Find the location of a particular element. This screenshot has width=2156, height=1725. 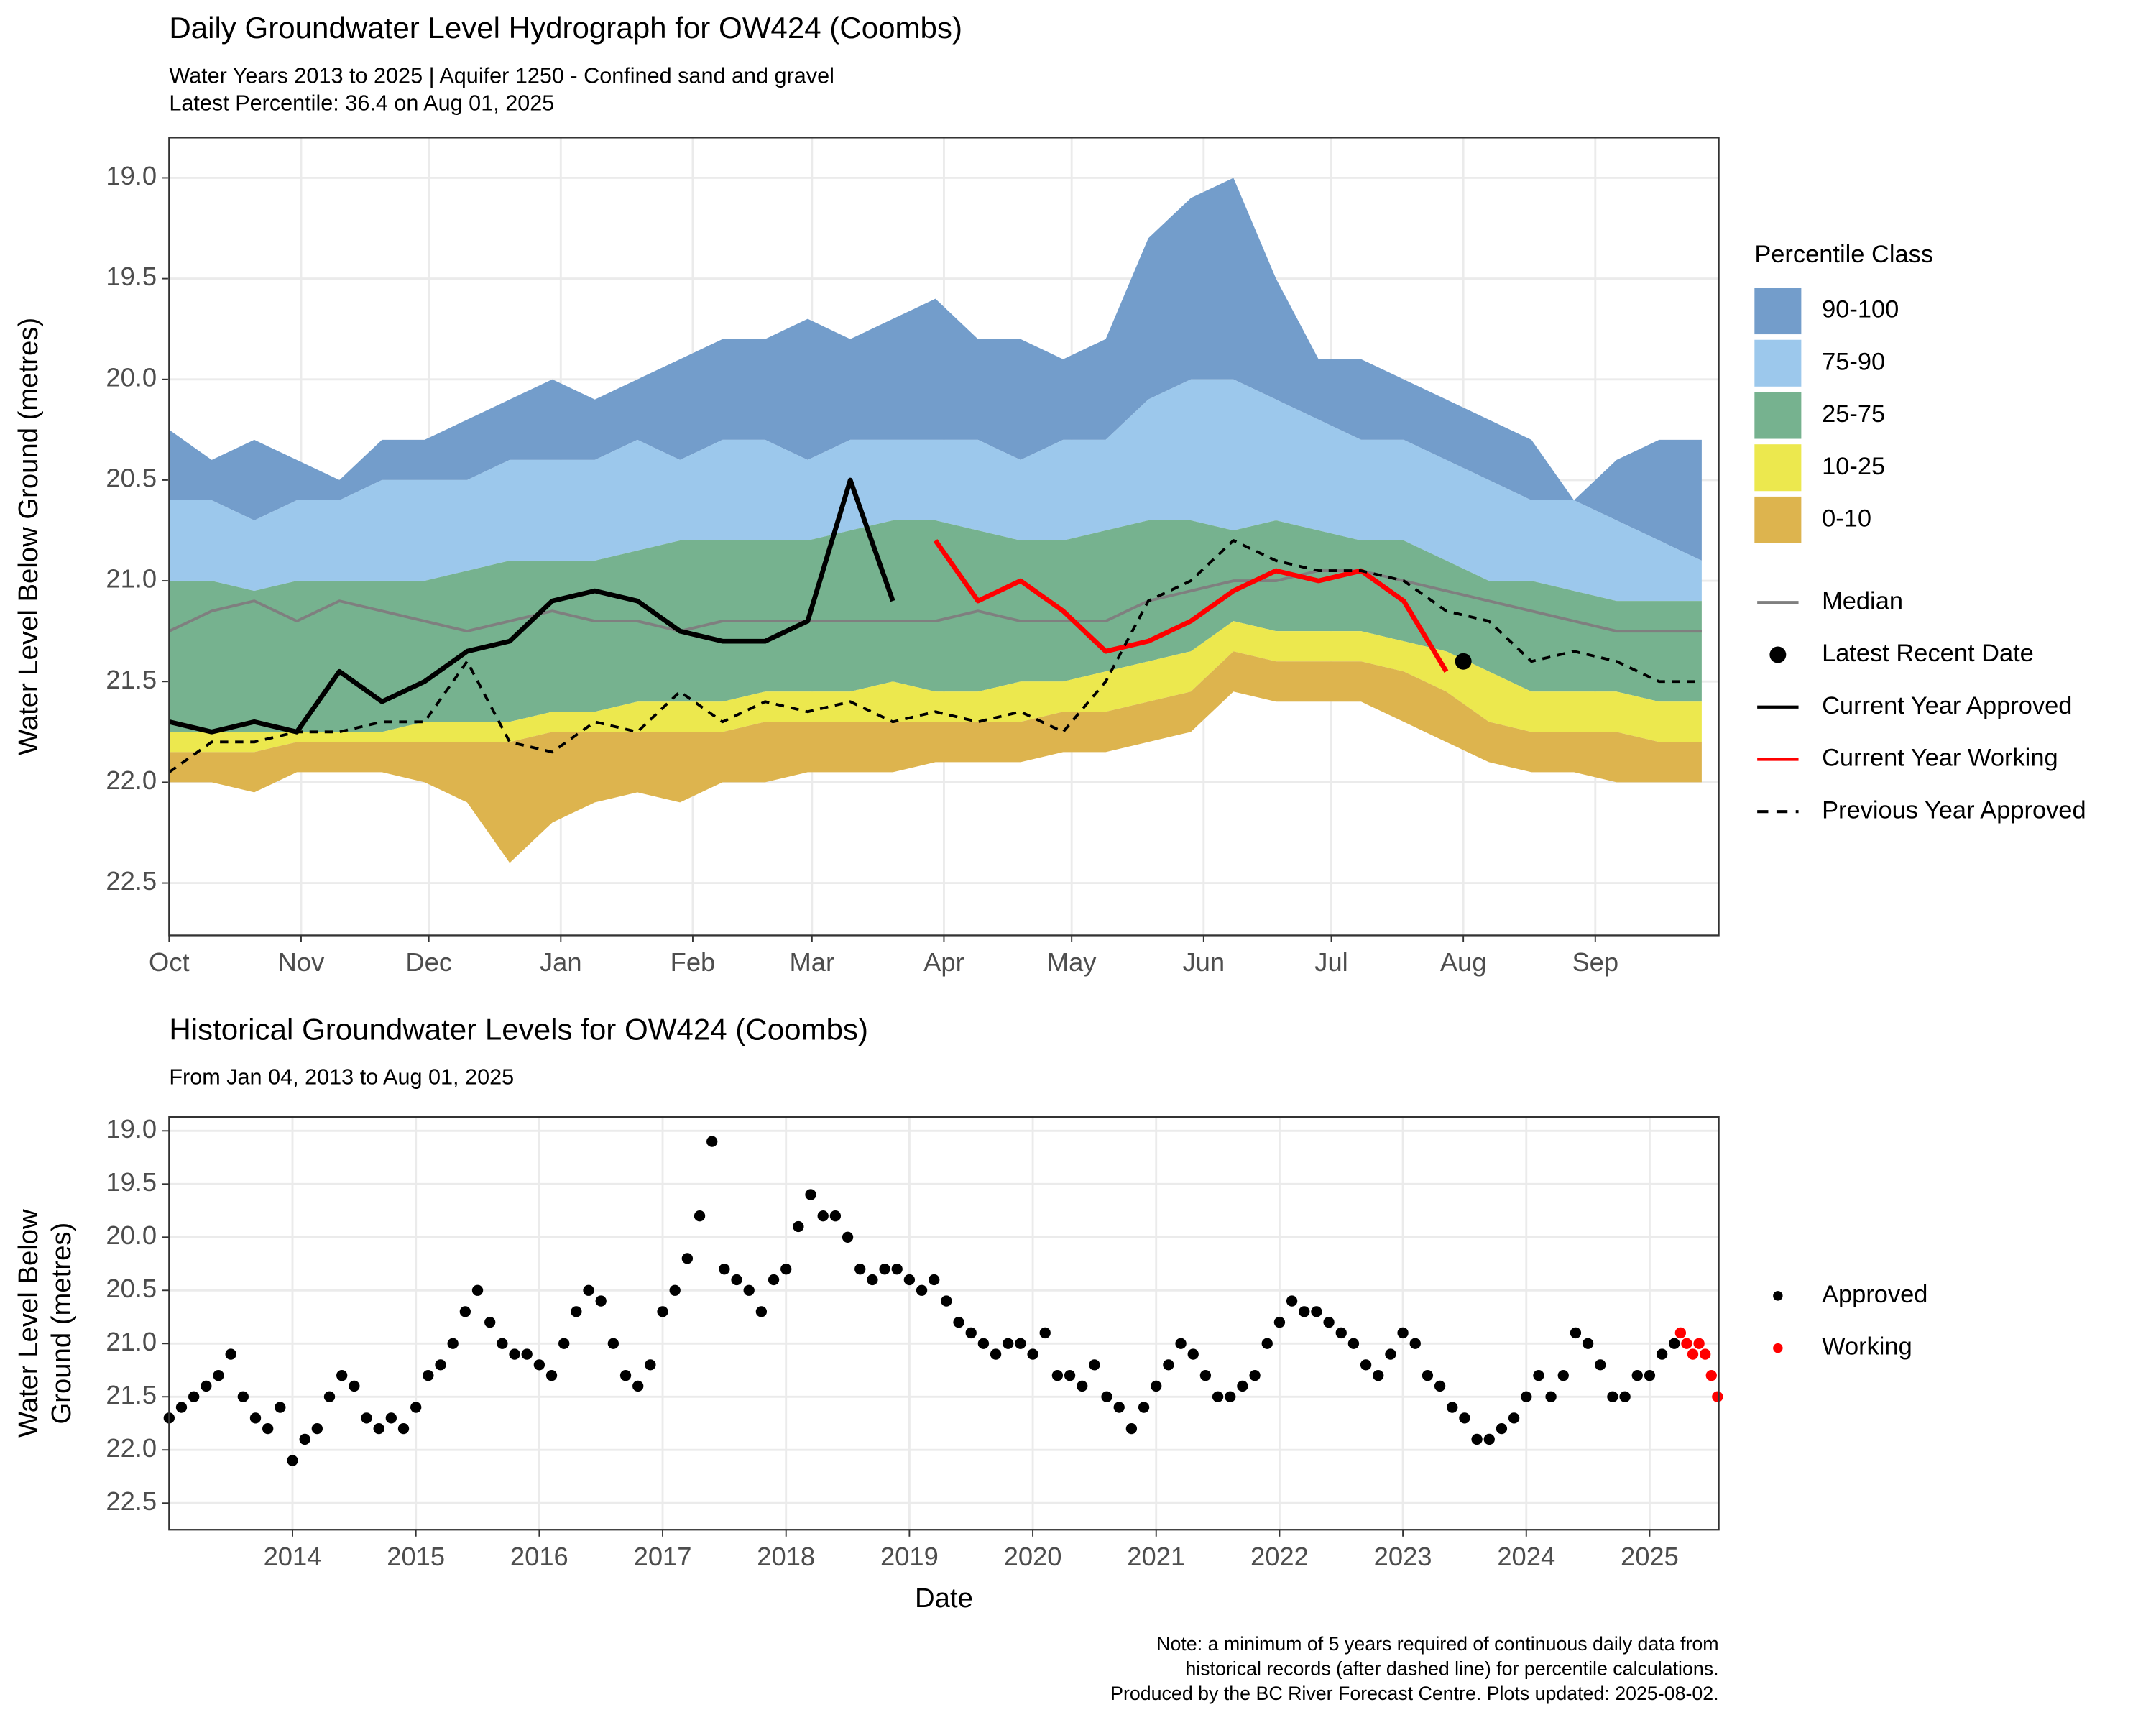

x-tick-label: 2024 is located at coordinates (1526, 1556).